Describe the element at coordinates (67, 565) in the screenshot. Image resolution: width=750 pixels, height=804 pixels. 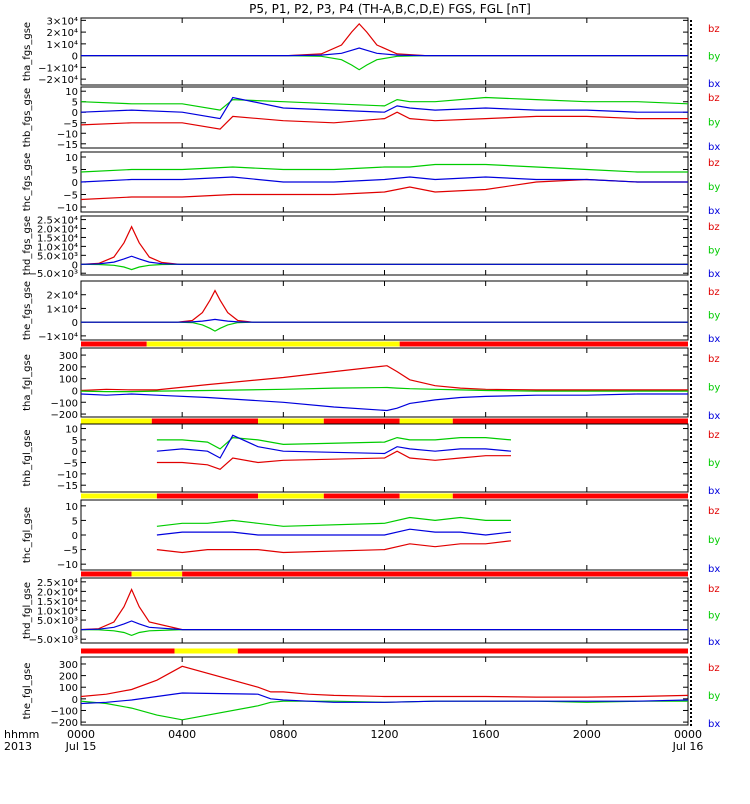
I see `y-tick-label: −10` at that location.